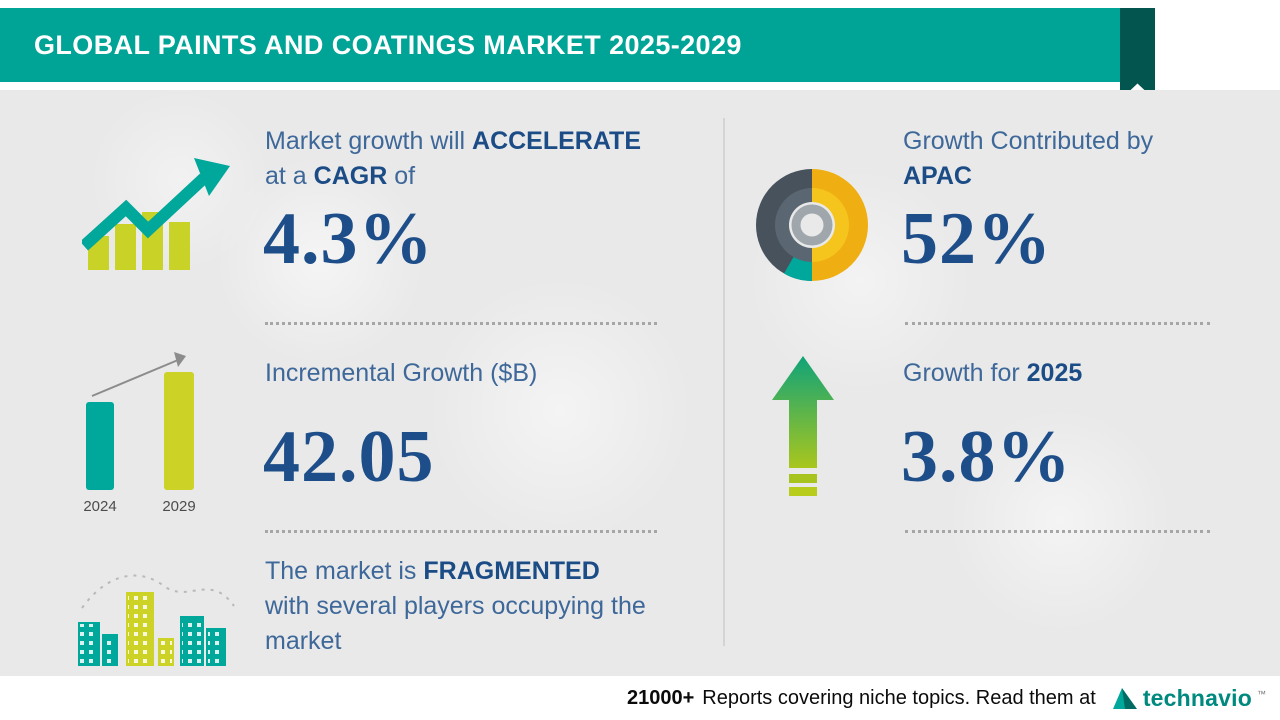 This screenshot has width=1280, height=720. I want to click on ribbon-fold, so click(1137, 54).